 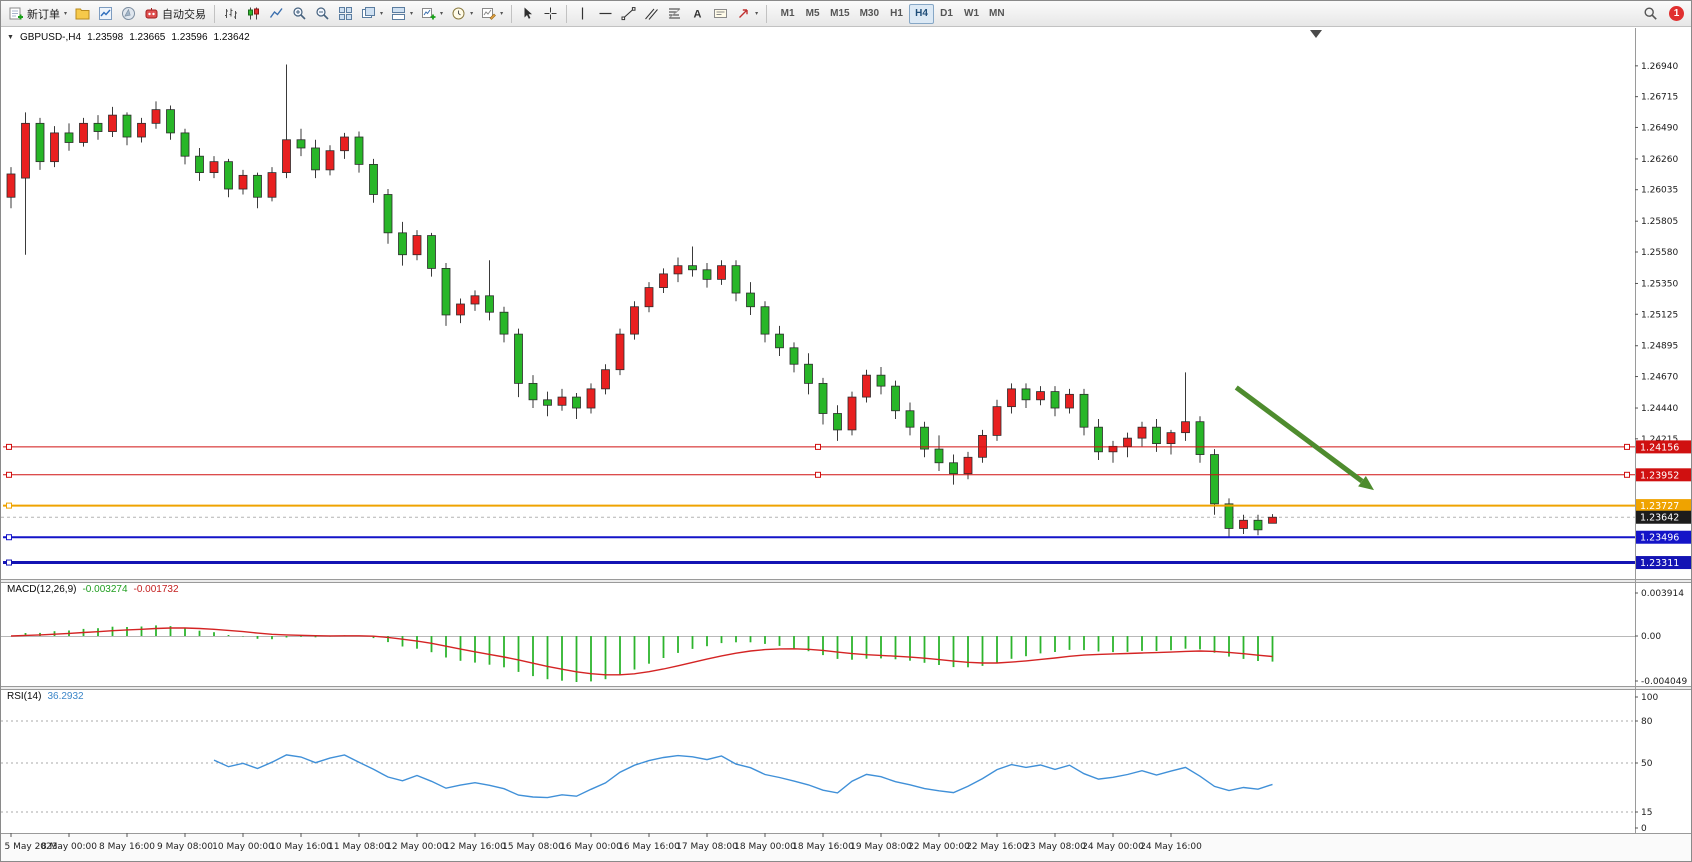 What do you see at coordinates (458, 13) in the screenshot?
I see `clock-icon` at bounding box center [458, 13].